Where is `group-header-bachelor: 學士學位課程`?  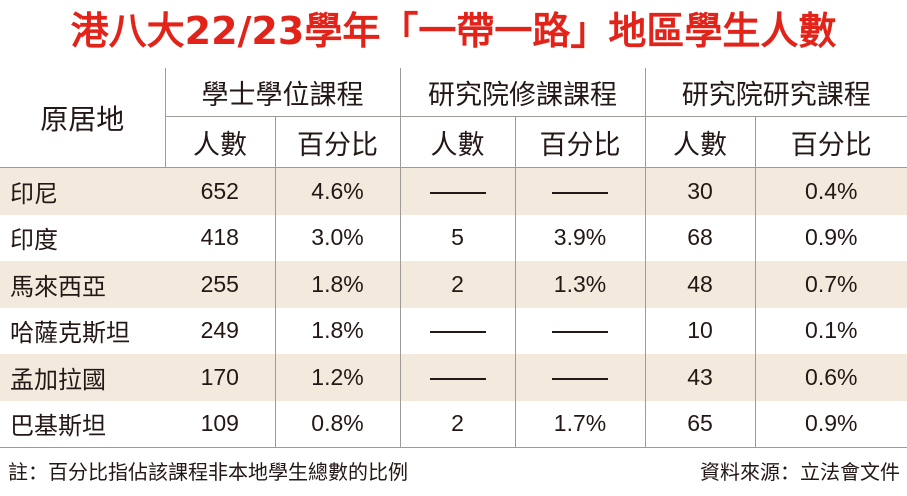 group-header-bachelor: 學士學位課程 is located at coordinates (282, 92).